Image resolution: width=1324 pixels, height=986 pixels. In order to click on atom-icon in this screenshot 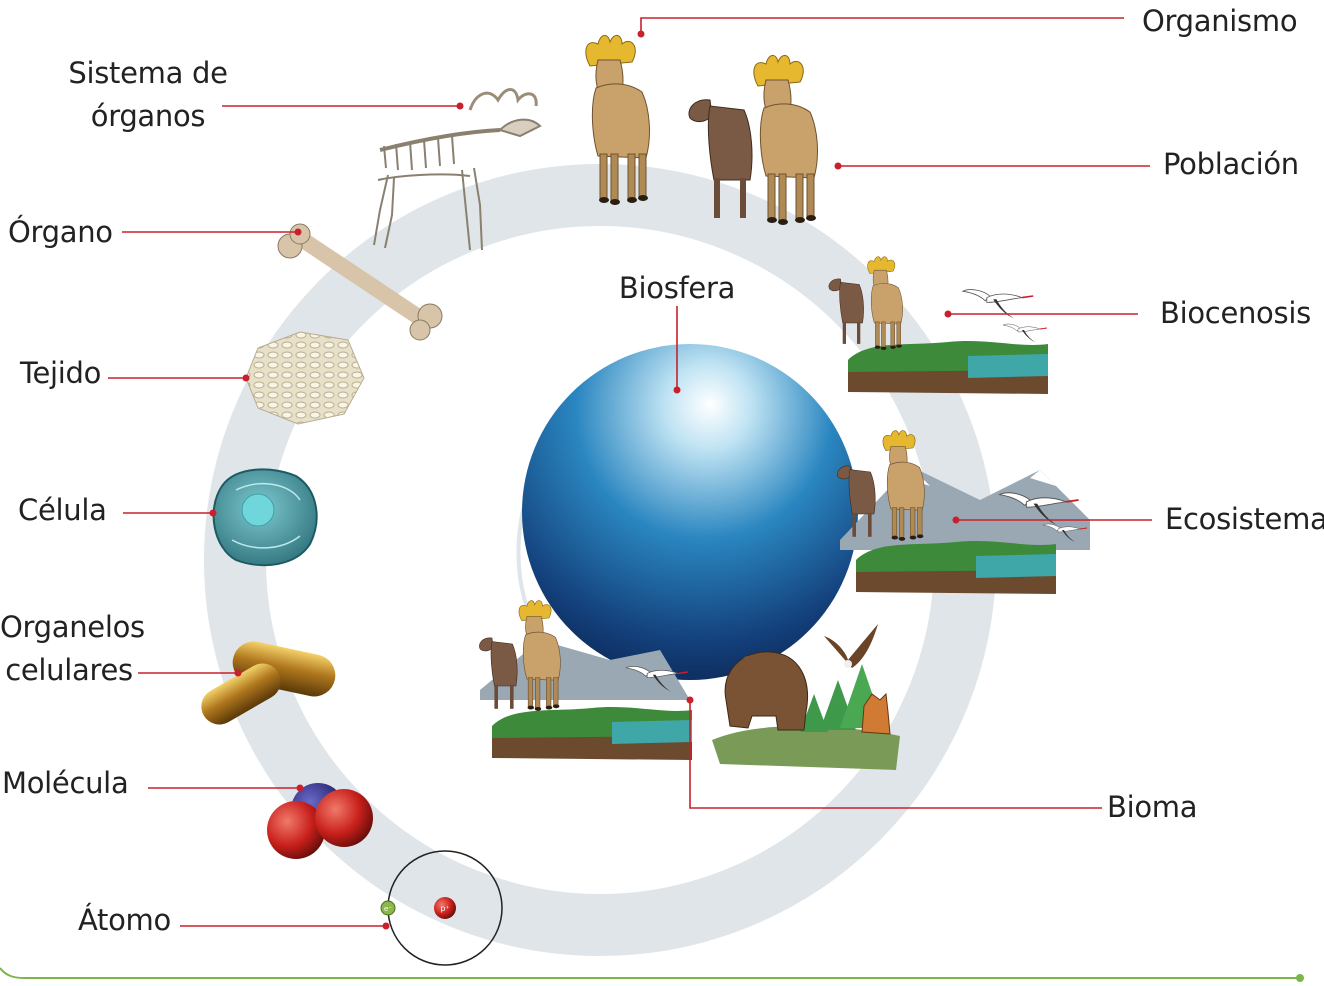, I will do `click(441, 908)`.